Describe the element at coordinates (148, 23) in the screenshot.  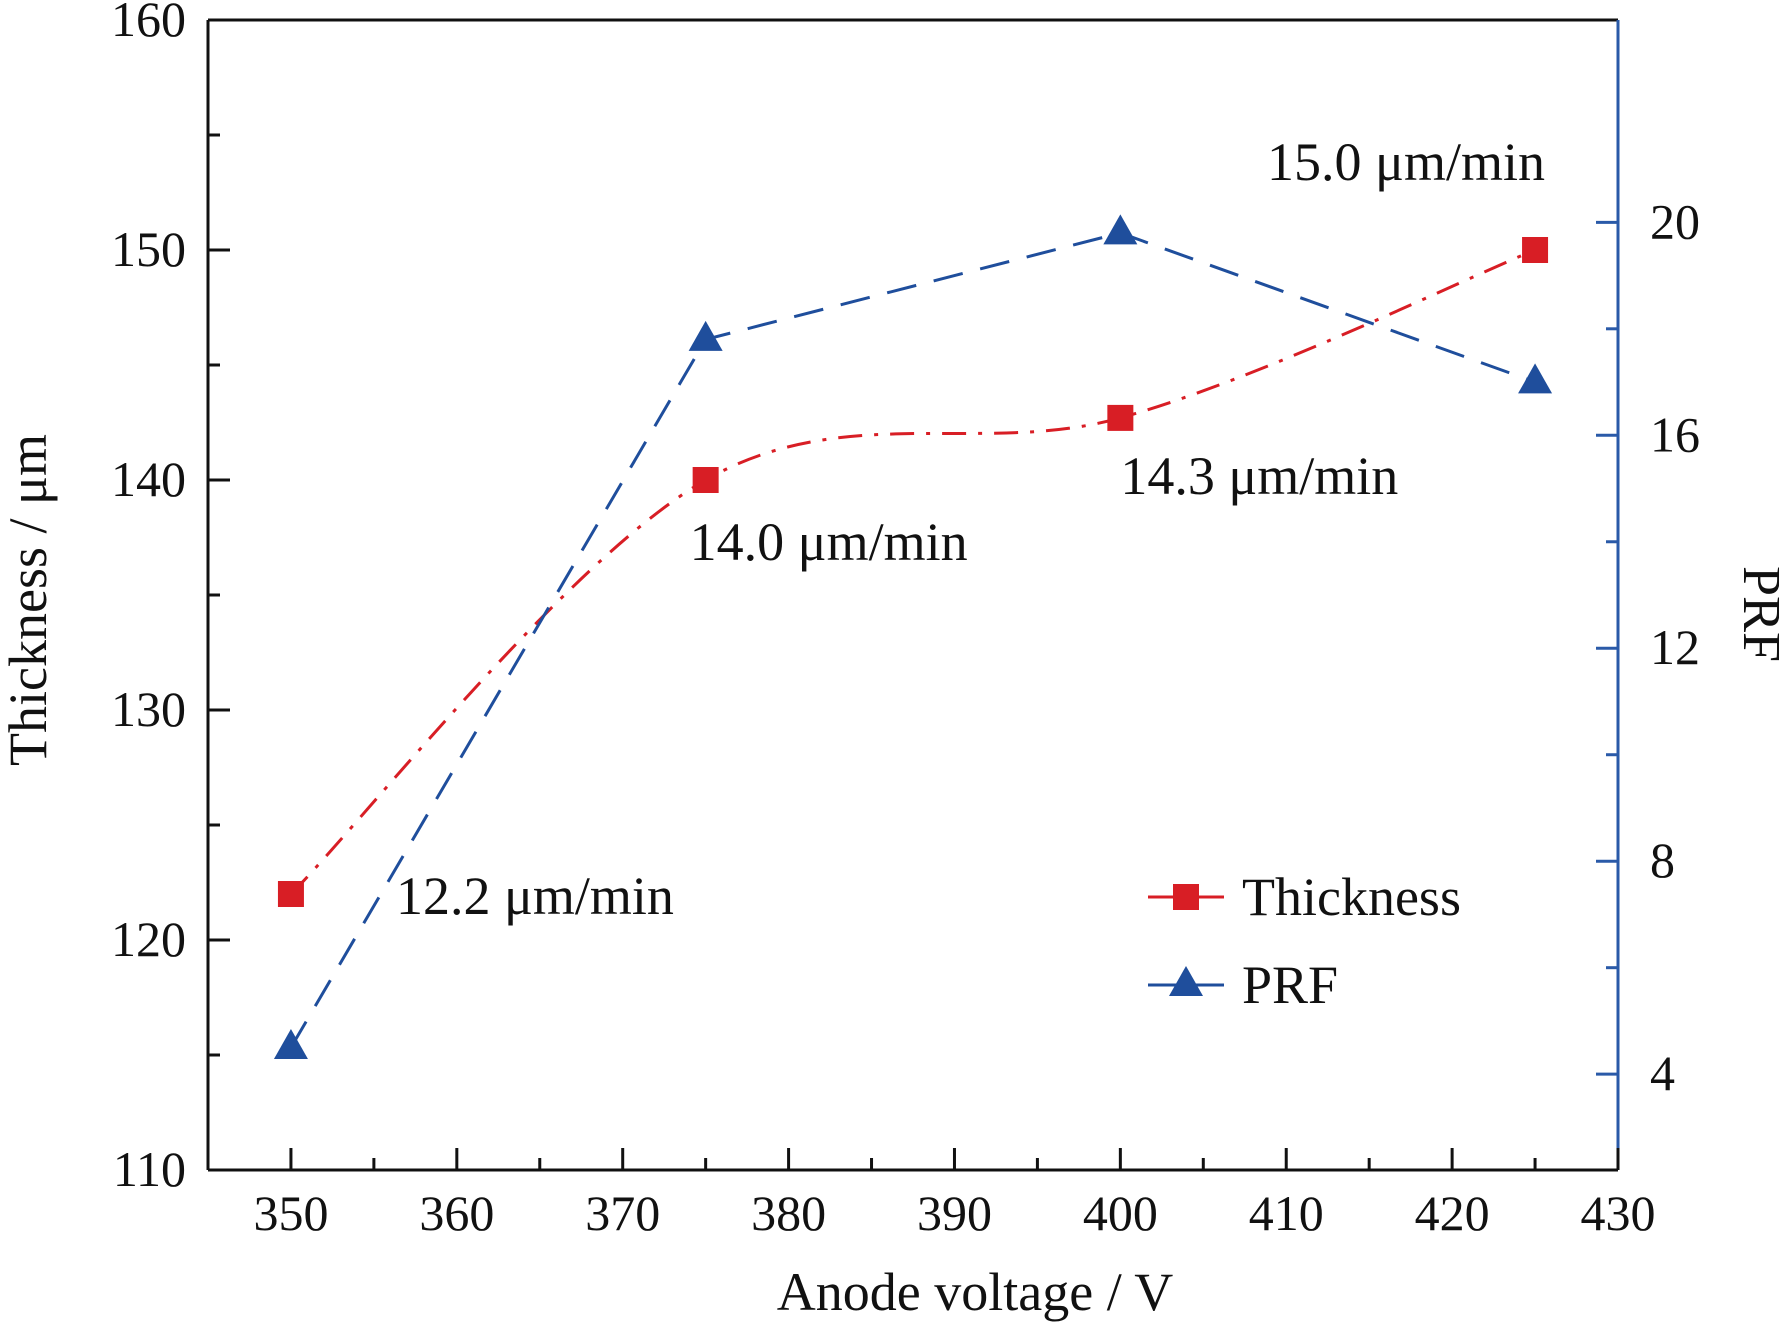
I see `y-tick-label: 160` at that location.